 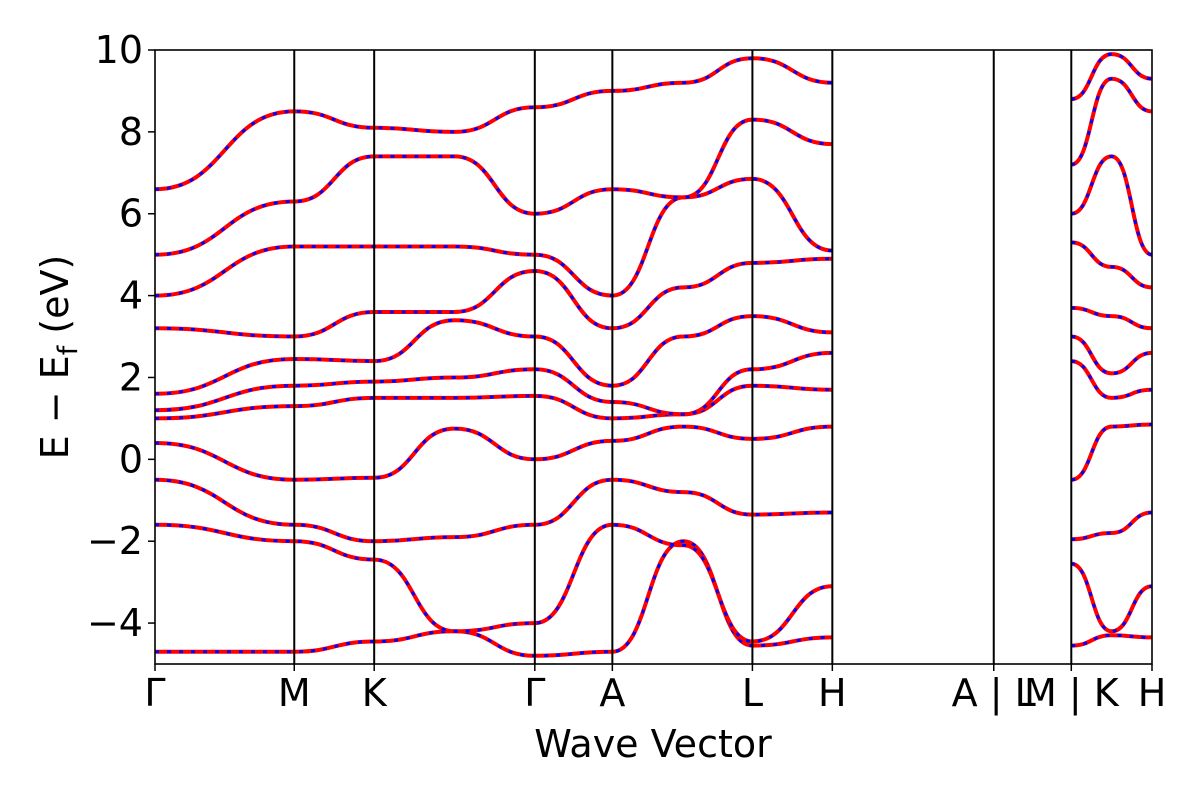 I want to click on x-tick-label: M, so click(x=294, y=693).